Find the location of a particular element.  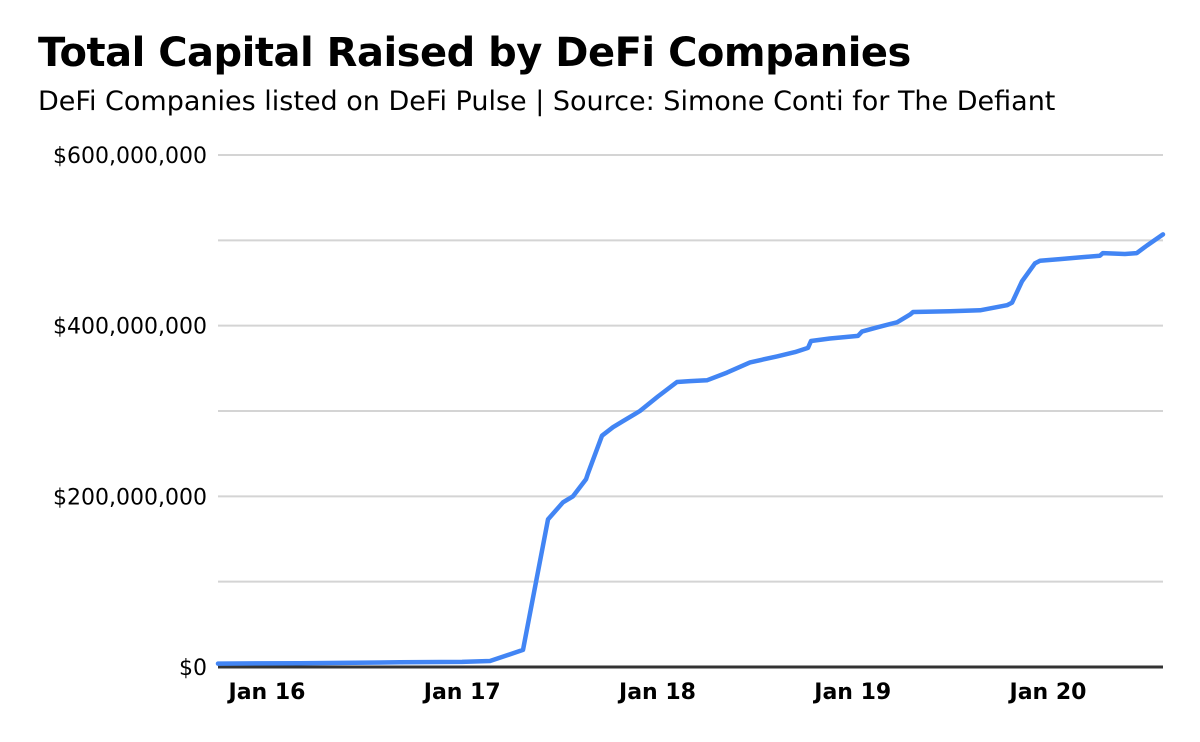

y-axis-label: $400,000,000 is located at coordinates (130, 327).